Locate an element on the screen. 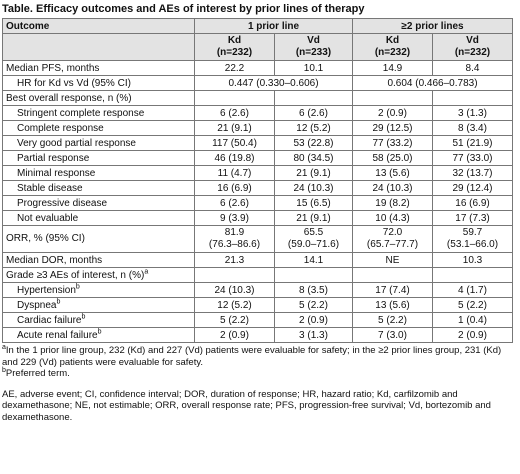 This screenshot has width=520, height=474. cell: 65.5 (59.0–71.6) is located at coordinates (313, 239).